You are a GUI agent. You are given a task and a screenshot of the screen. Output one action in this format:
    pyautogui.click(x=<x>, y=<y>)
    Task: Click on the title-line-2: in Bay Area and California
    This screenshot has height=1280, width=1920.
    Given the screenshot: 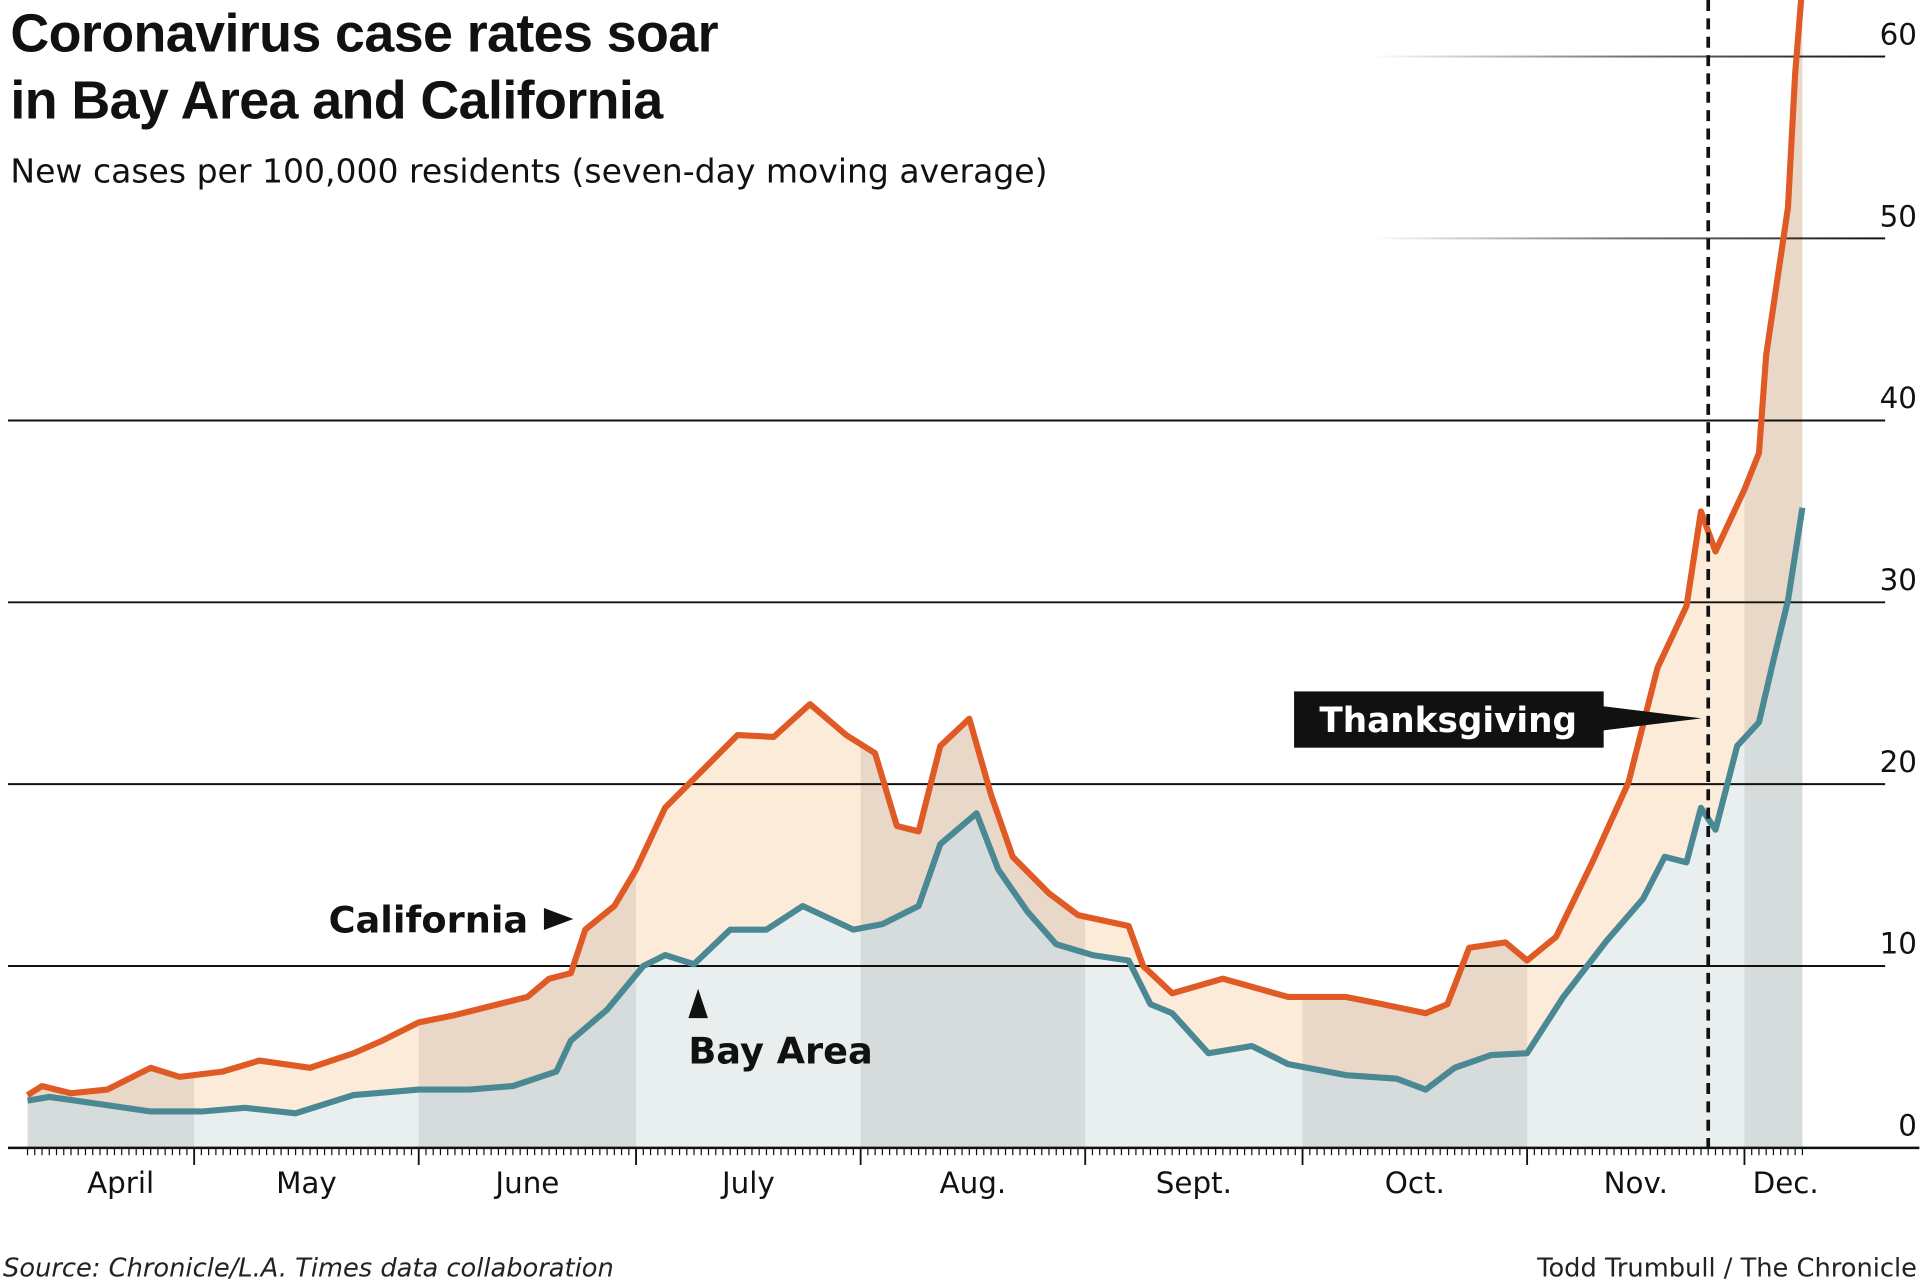 What is the action you would take?
    pyautogui.click(x=337, y=101)
    